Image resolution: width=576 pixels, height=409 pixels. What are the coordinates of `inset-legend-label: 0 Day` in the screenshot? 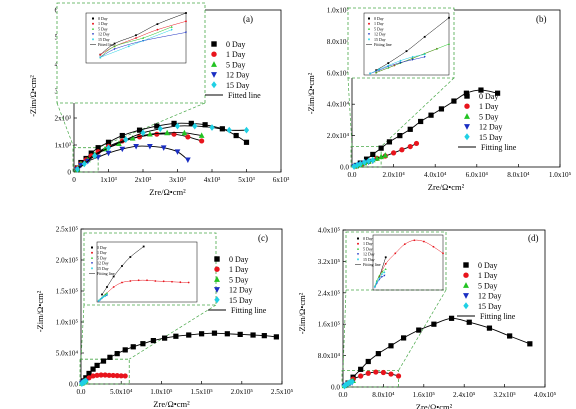 It's located at (379, 18).